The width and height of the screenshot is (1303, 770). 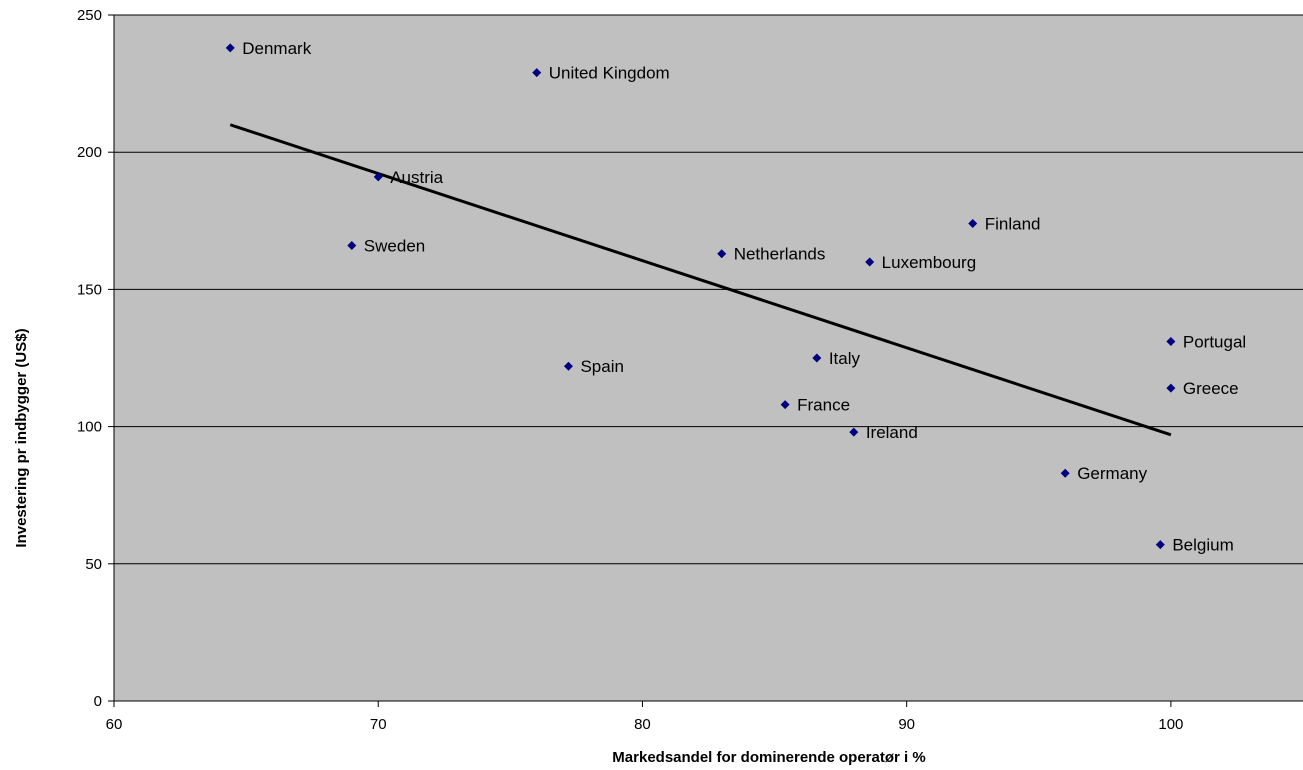 I want to click on data-point-label: Greece, so click(x=1211, y=388).